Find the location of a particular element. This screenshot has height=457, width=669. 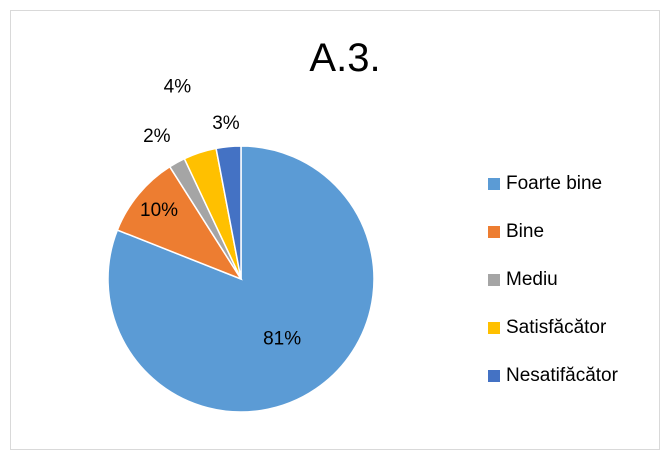

data-label-mediu: 2% is located at coordinates (157, 136).